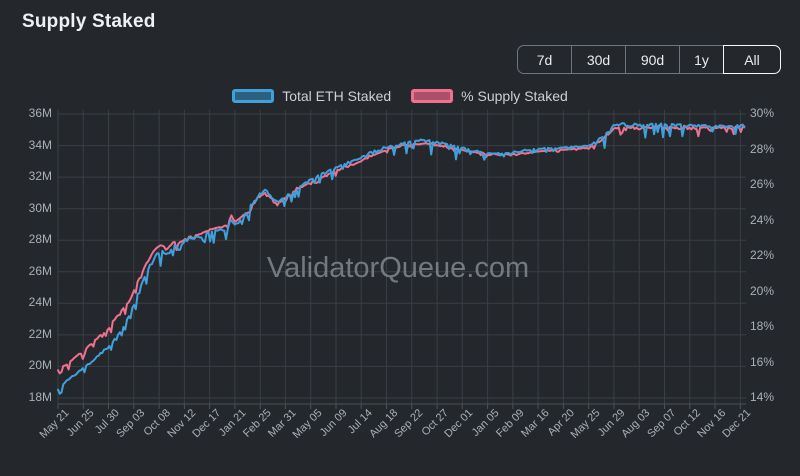 The width and height of the screenshot is (800, 476). Describe the element at coordinates (40, 365) in the screenshot. I see `y-axis-left-tick: 20M` at that location.